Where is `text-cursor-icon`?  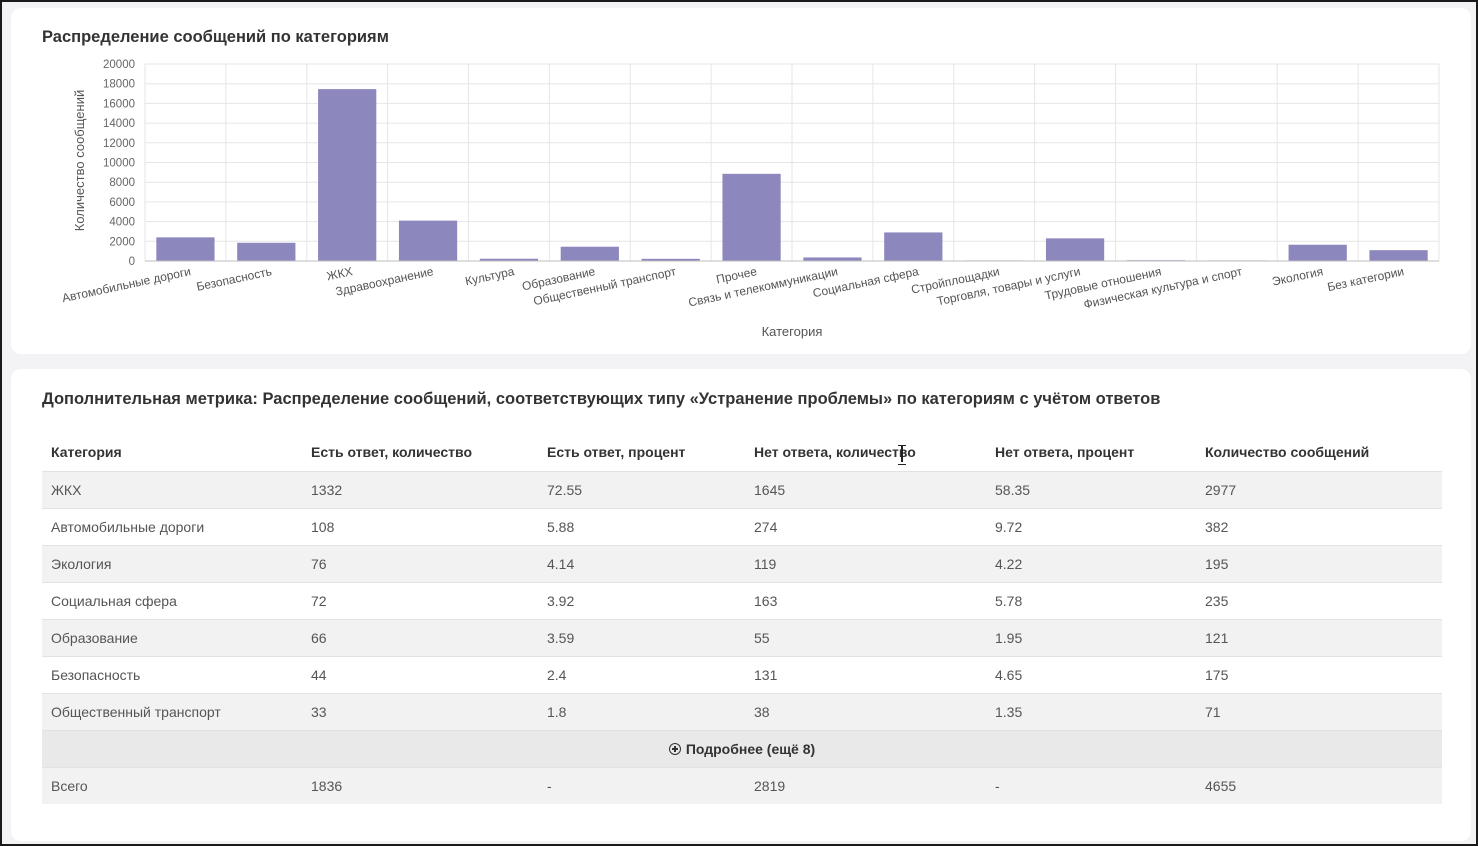 text-cursor-icon is located at coordinates (902, 455).